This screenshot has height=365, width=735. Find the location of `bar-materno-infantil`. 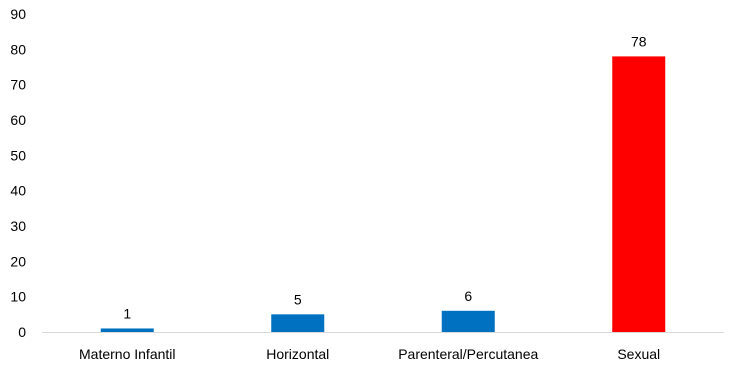

bar-materno-infantil is located at coordinates (127, 330).